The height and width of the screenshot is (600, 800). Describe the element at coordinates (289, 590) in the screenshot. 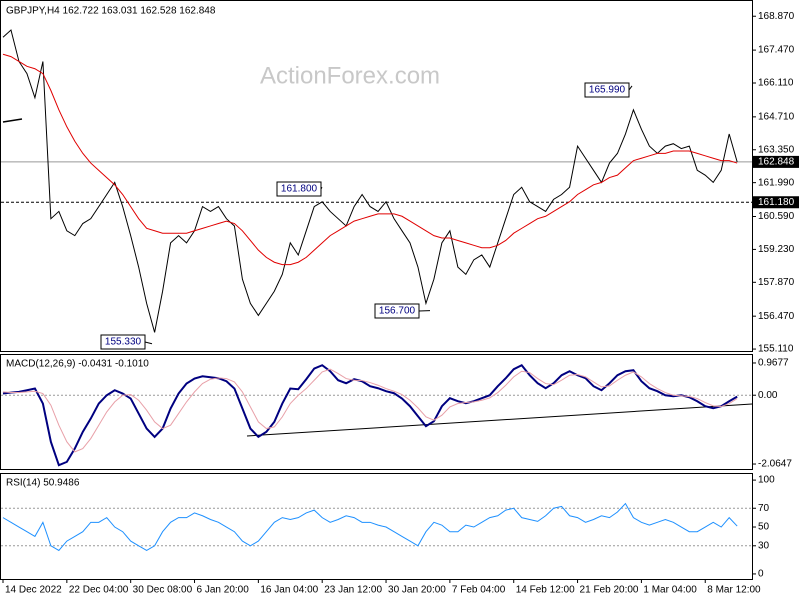

I see `x-tick-label: 16 Jan 04:00` at that location.